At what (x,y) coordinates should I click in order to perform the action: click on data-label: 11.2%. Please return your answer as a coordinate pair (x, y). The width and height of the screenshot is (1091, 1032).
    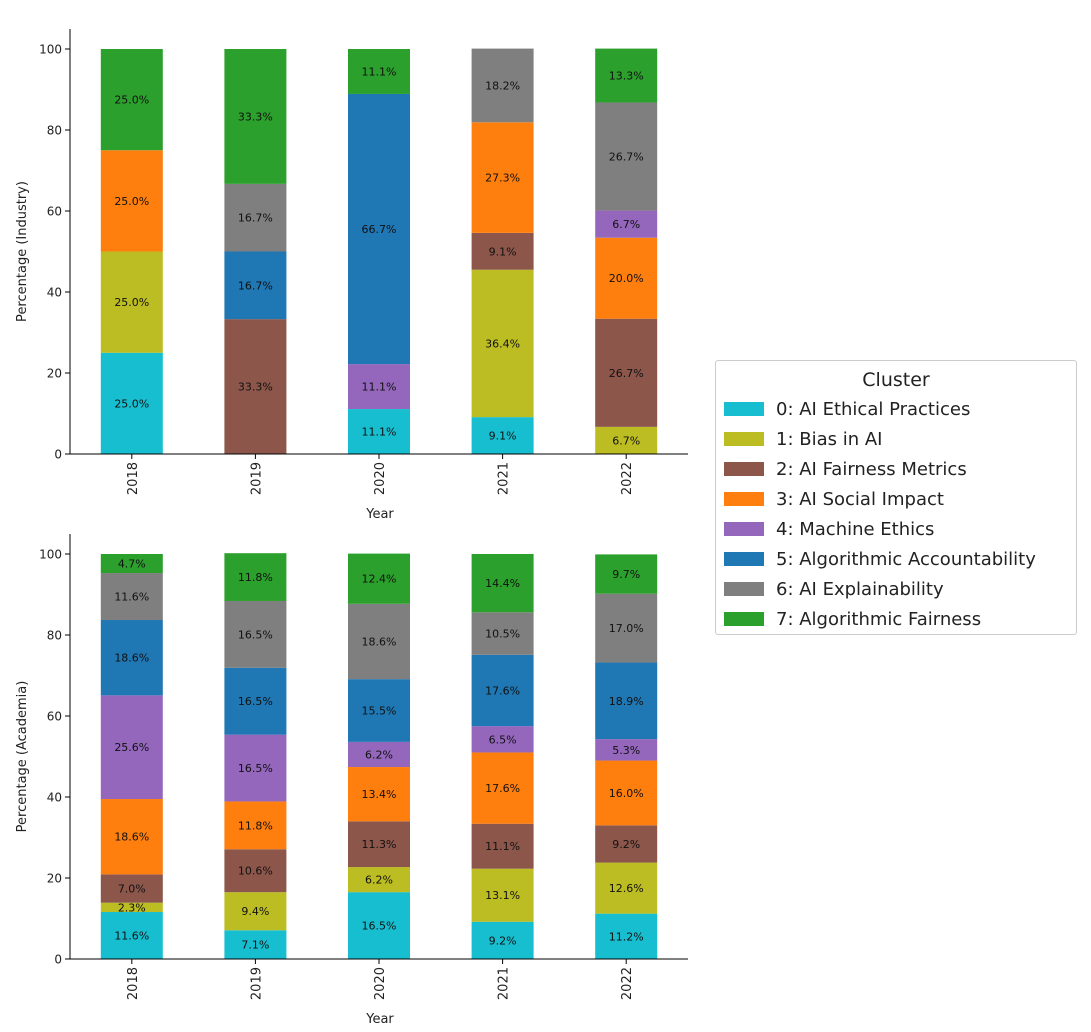
    Looking at the image, I should click on (626, 936).